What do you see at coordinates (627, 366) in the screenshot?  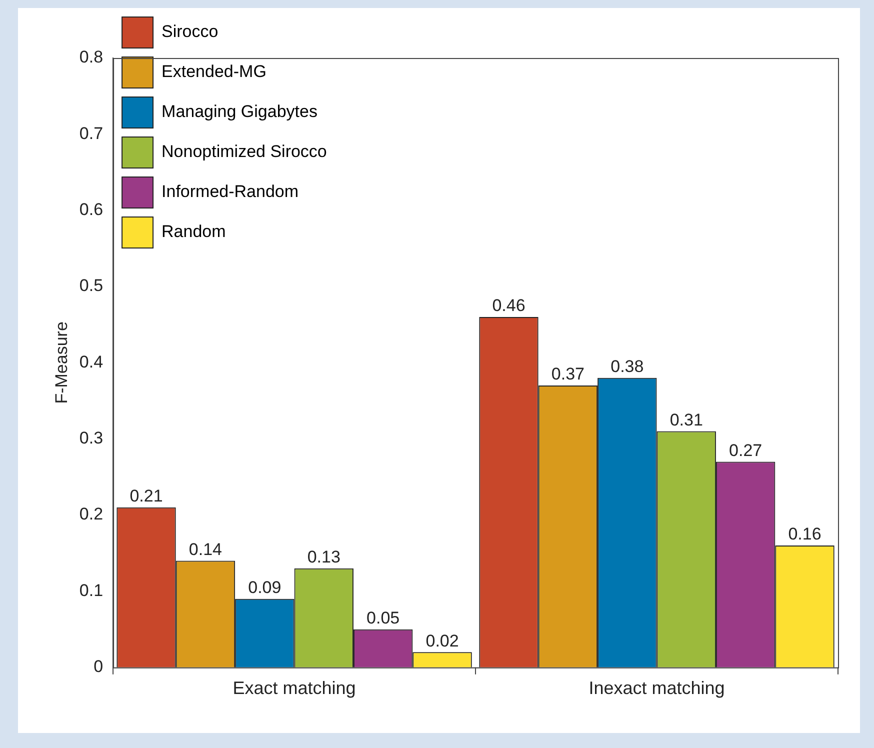 I see `data-label: 0.38` at bounding box center [627, 366].